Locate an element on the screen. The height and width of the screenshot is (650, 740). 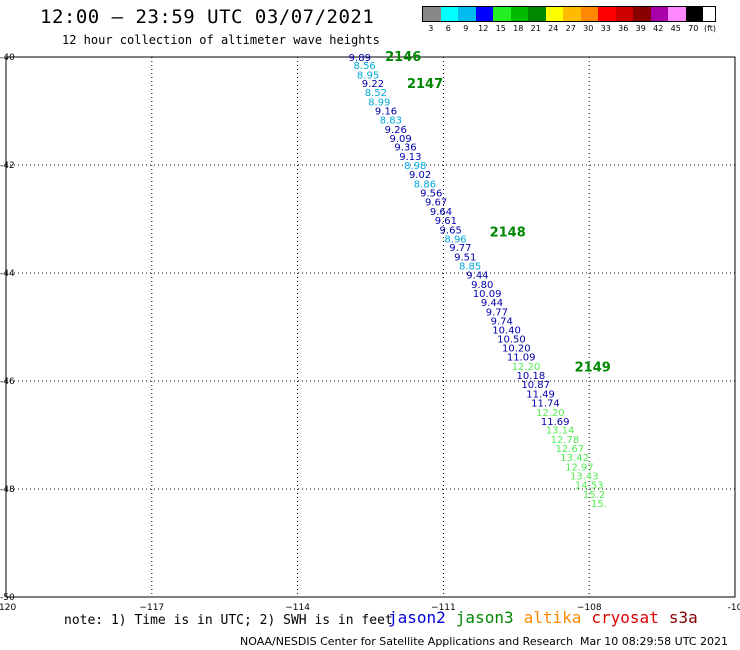
y-tick-label: -40 is located at coordinates (7, 58).